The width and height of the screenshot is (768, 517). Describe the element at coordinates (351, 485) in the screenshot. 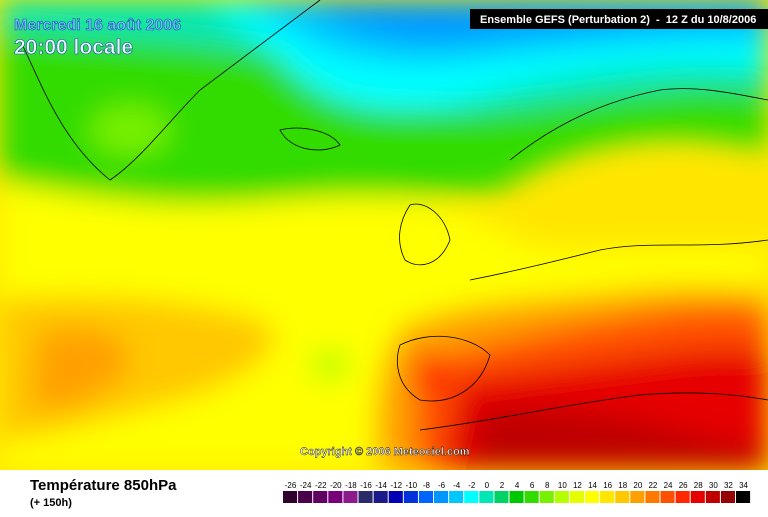

I see `legend-label: -18` at that location.